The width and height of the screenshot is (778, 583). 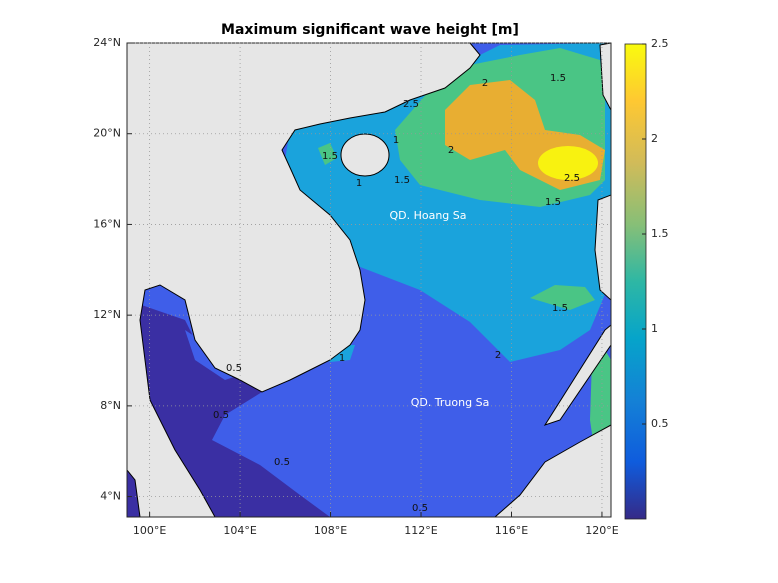 What do you see at coordinates (110, 496) in the screenshot?
I see `y-tick-label: 4°N` at bounding box center [110, 496].